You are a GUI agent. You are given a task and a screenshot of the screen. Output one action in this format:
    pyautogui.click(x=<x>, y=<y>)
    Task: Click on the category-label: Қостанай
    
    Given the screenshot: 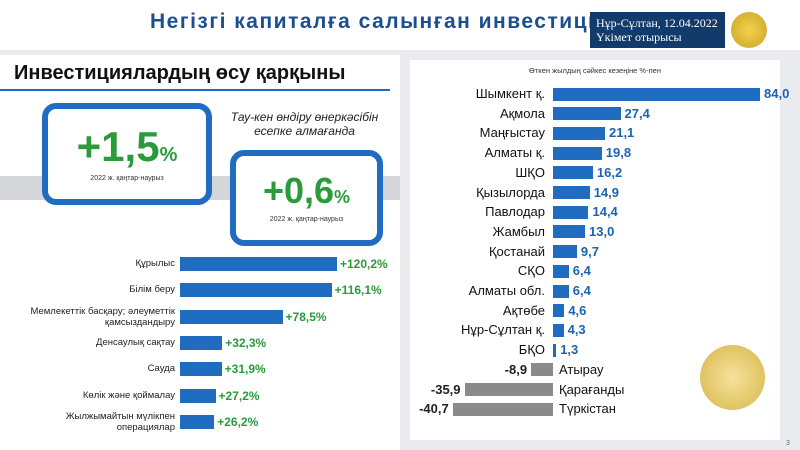 What is the action you would take?
    pyautogui.click(x=516, y=251)
    